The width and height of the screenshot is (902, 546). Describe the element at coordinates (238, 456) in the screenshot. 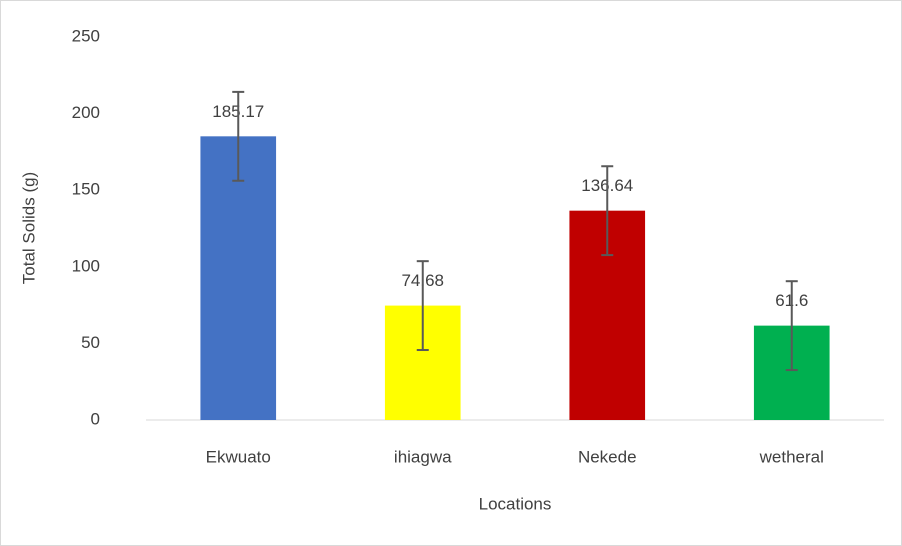

I see `x-tick-label: Ekwuato` at that location.